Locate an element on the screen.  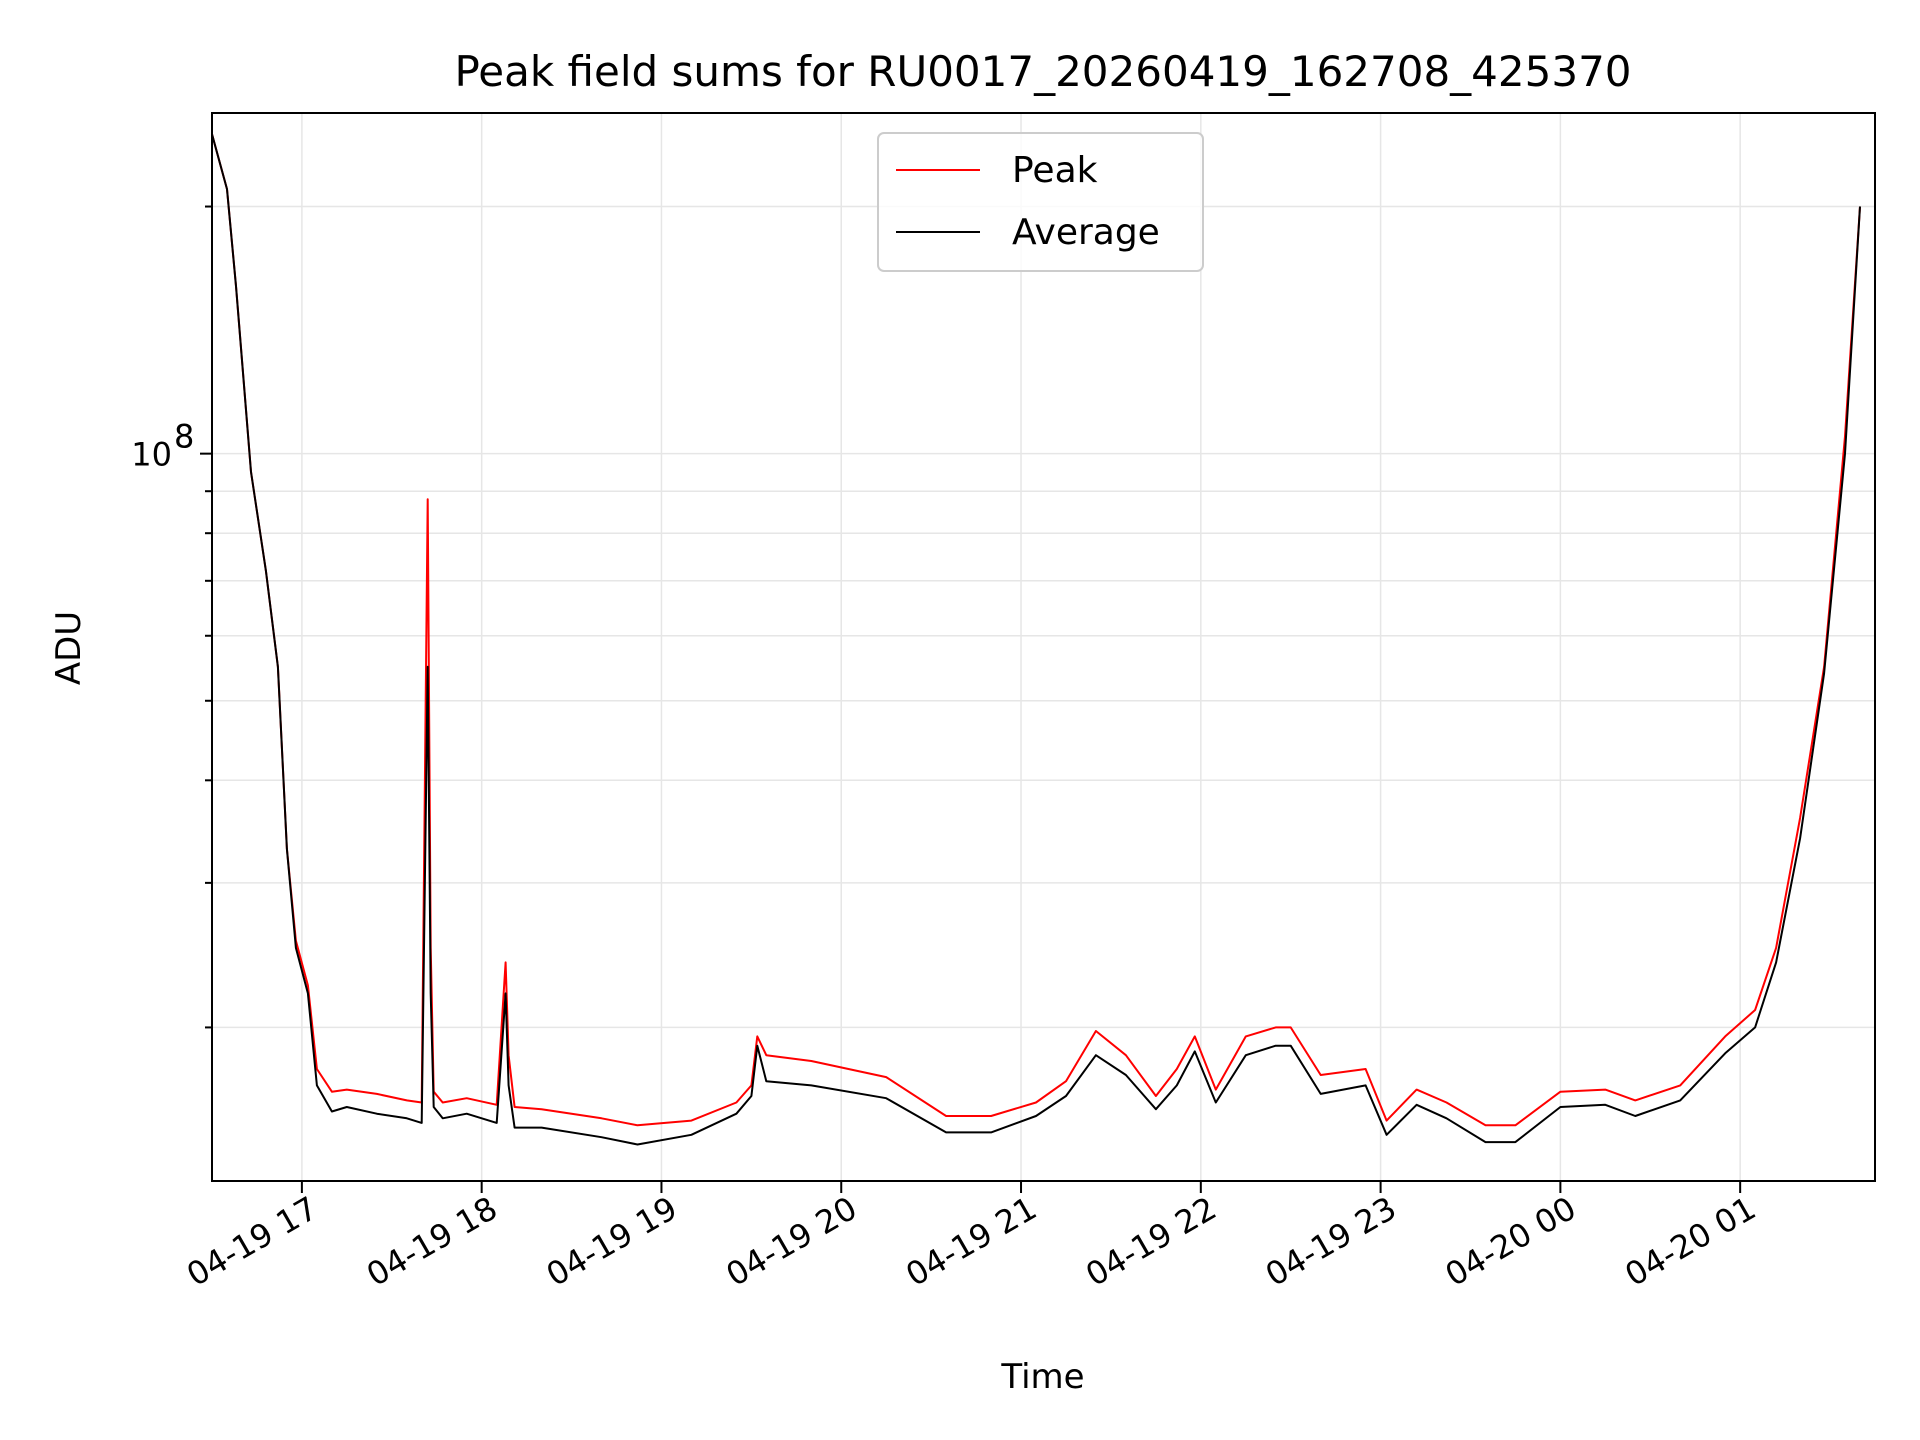
legend: Peak Average is located at coordinates (1040, 202).